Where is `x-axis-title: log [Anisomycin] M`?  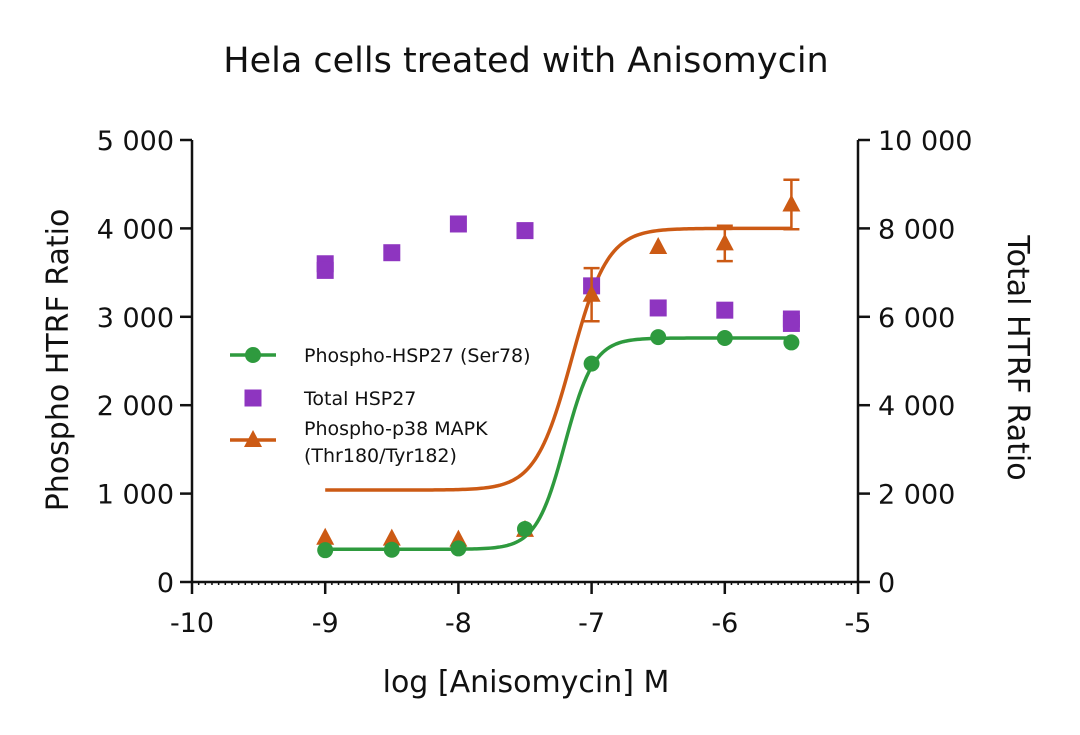 x-axis-title: log [Anisomycin] M is located at coordinates (526, 682).